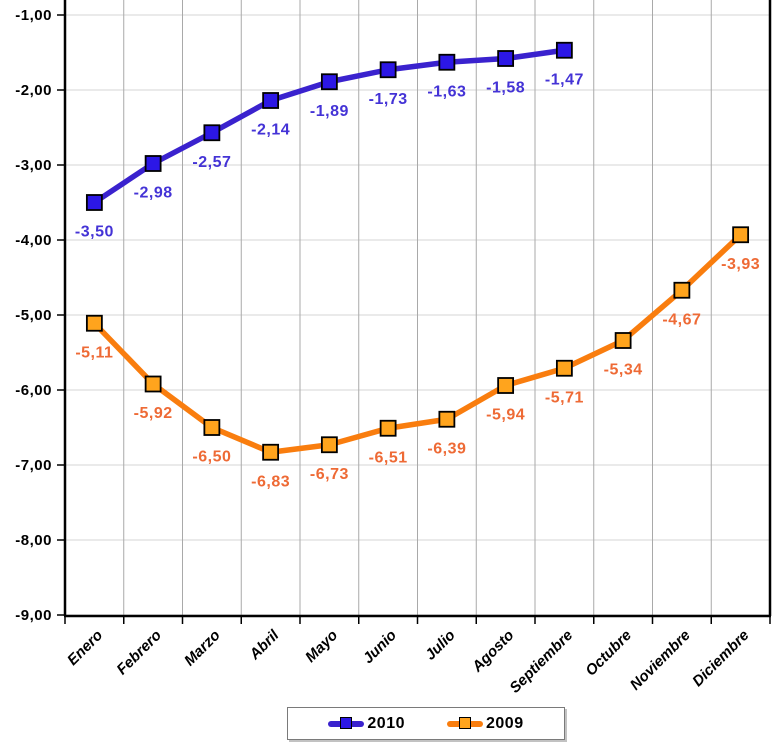 The height and width of the screenshot is (751, 783). I want to click on data-point-label: -1,63, so click(446, 91).